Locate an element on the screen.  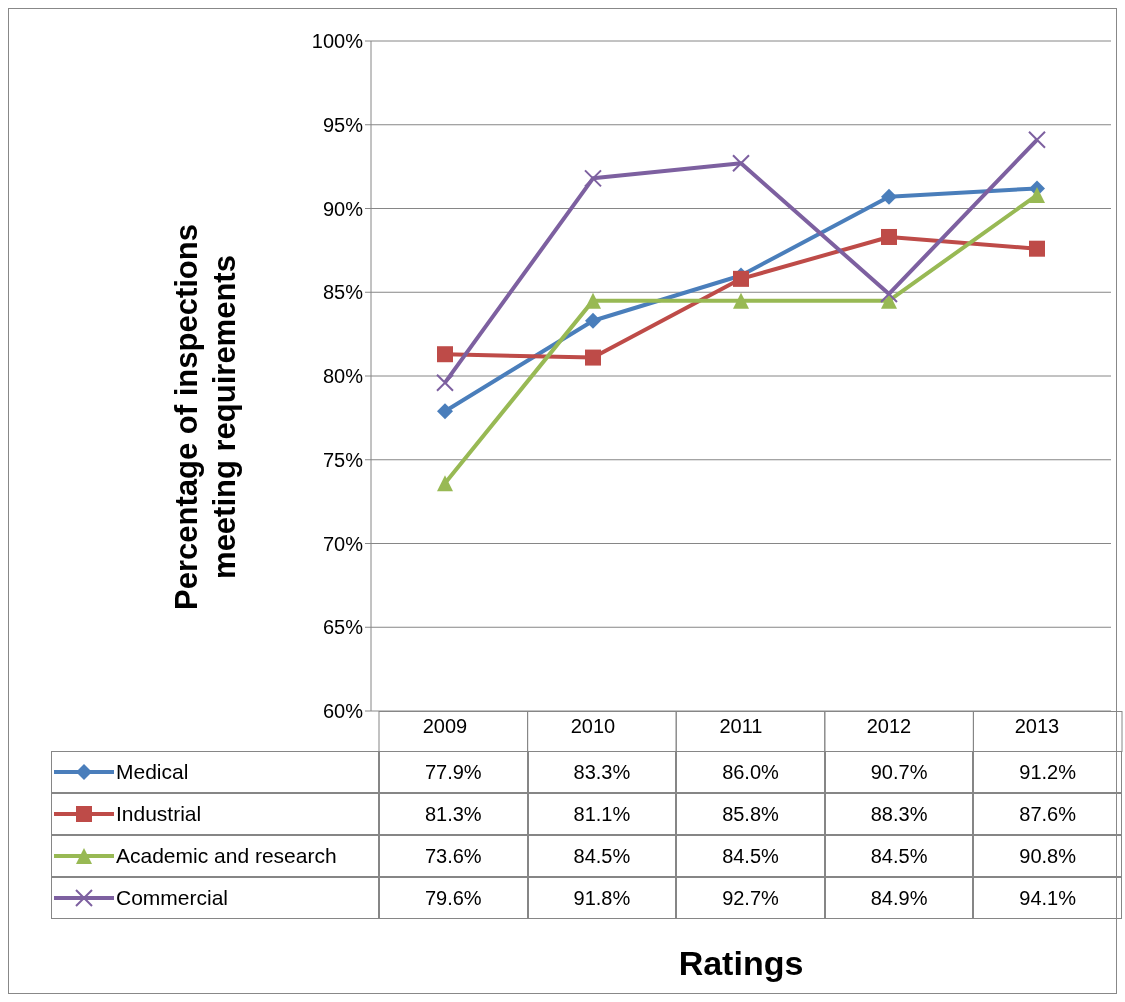
legend-label: Commercial is located at coordinates (172, 898).